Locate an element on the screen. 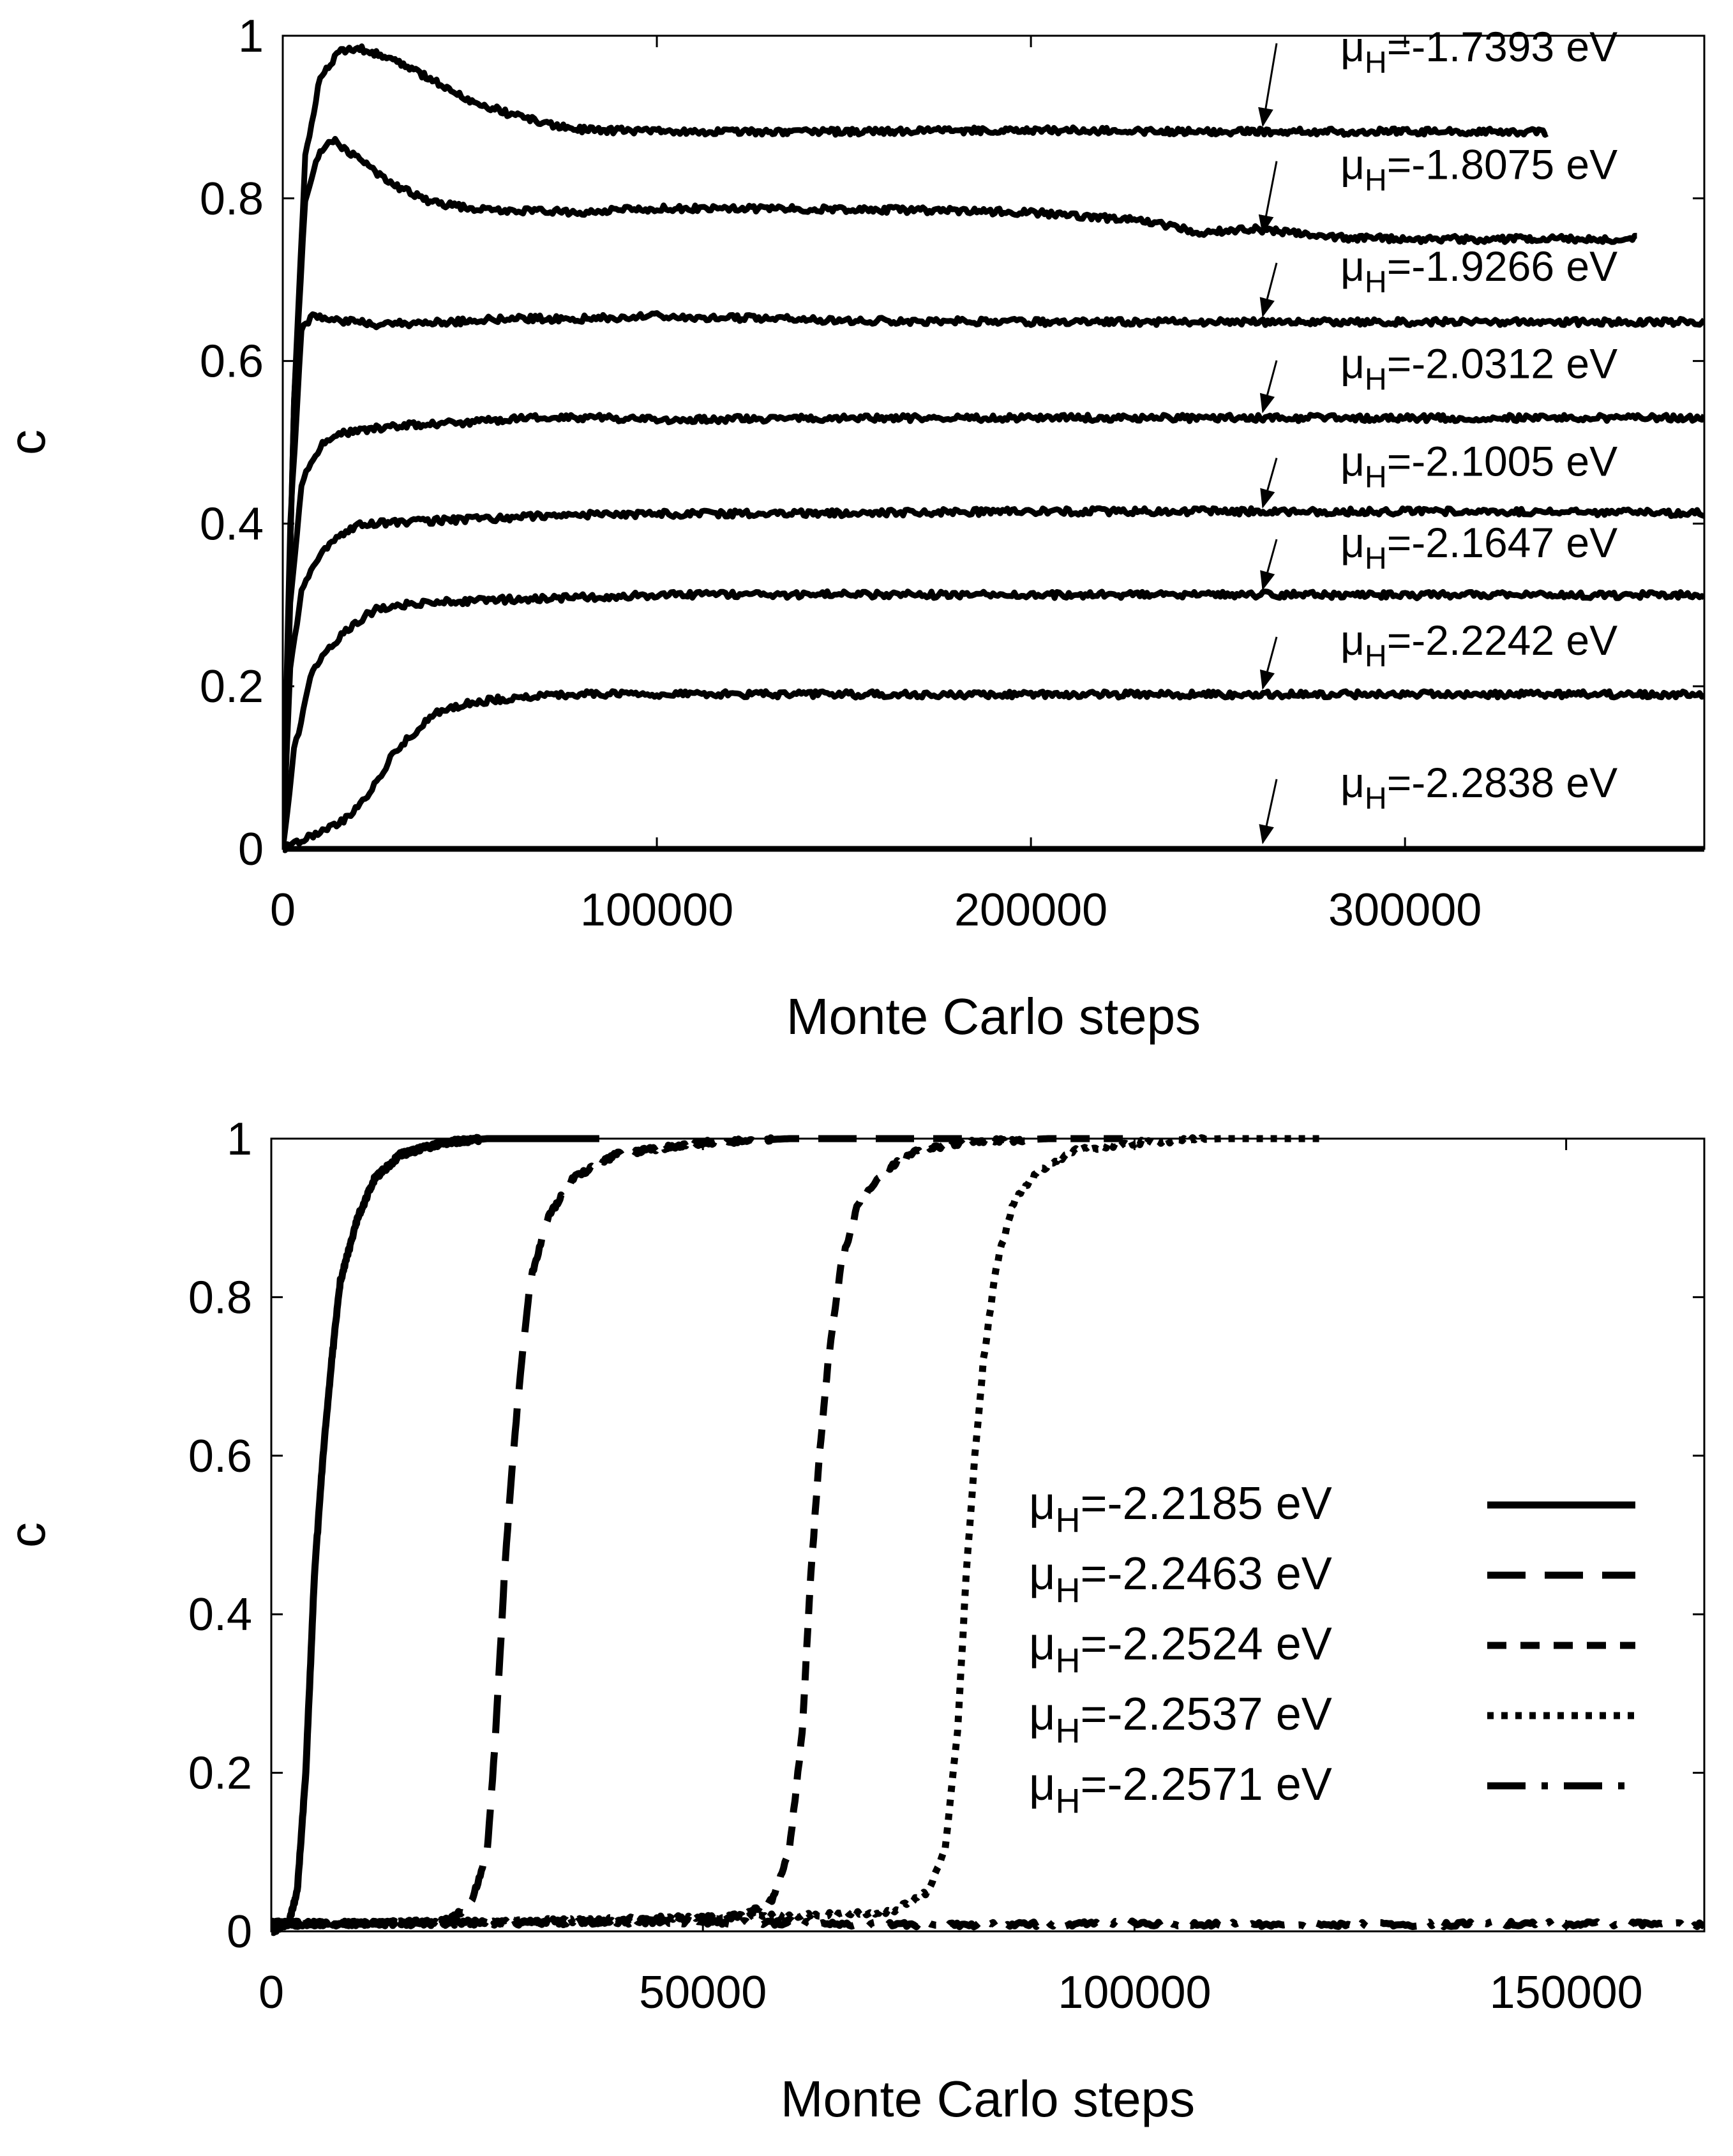 Image resolution: width=1733 pixels, height=2156 pixels. series-annotation-label: μH=-2.1005 eV is located at coordinates (1478, 466).